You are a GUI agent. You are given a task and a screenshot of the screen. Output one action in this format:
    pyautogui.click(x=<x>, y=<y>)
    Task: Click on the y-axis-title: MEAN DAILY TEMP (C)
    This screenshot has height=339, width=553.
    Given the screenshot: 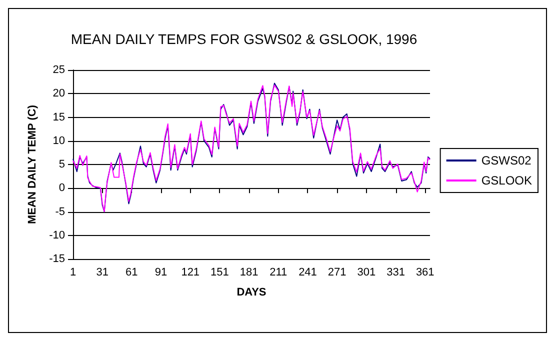 What is the action you would take?
    pyautogui.click(x=32, y=164)
    